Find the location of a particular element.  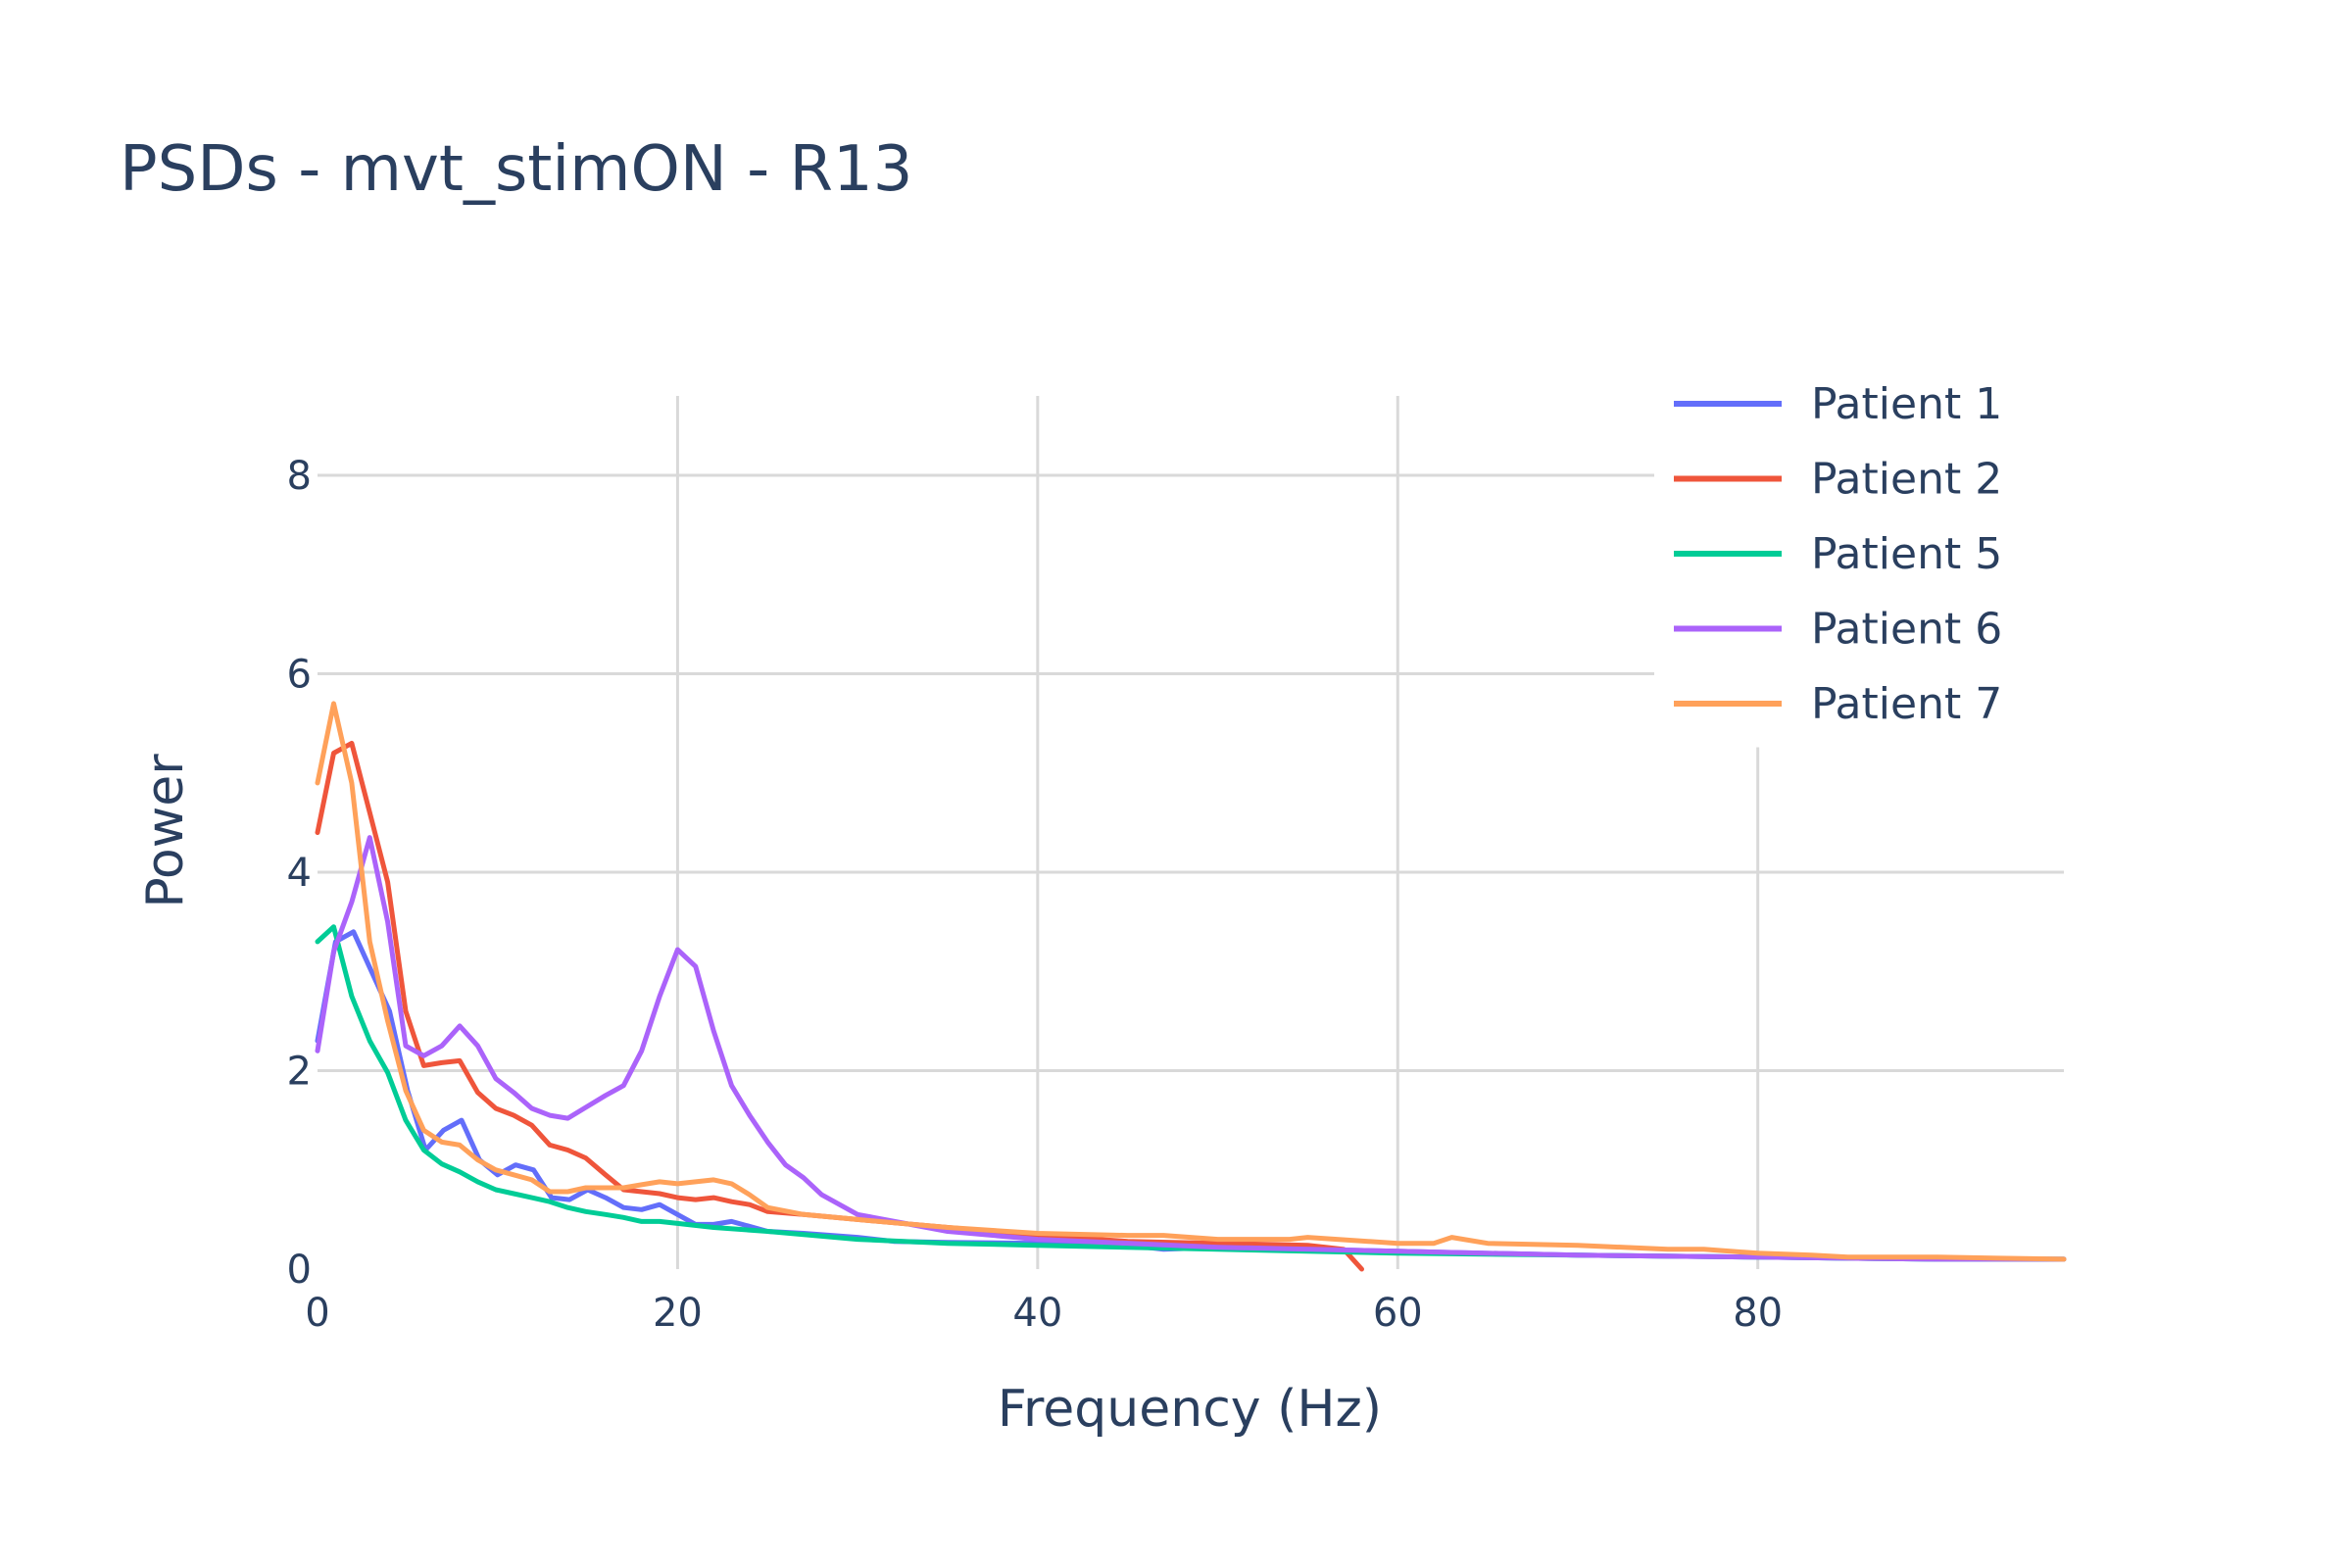

legend-label: Patient 5 is located at coordinates (1906, 554).